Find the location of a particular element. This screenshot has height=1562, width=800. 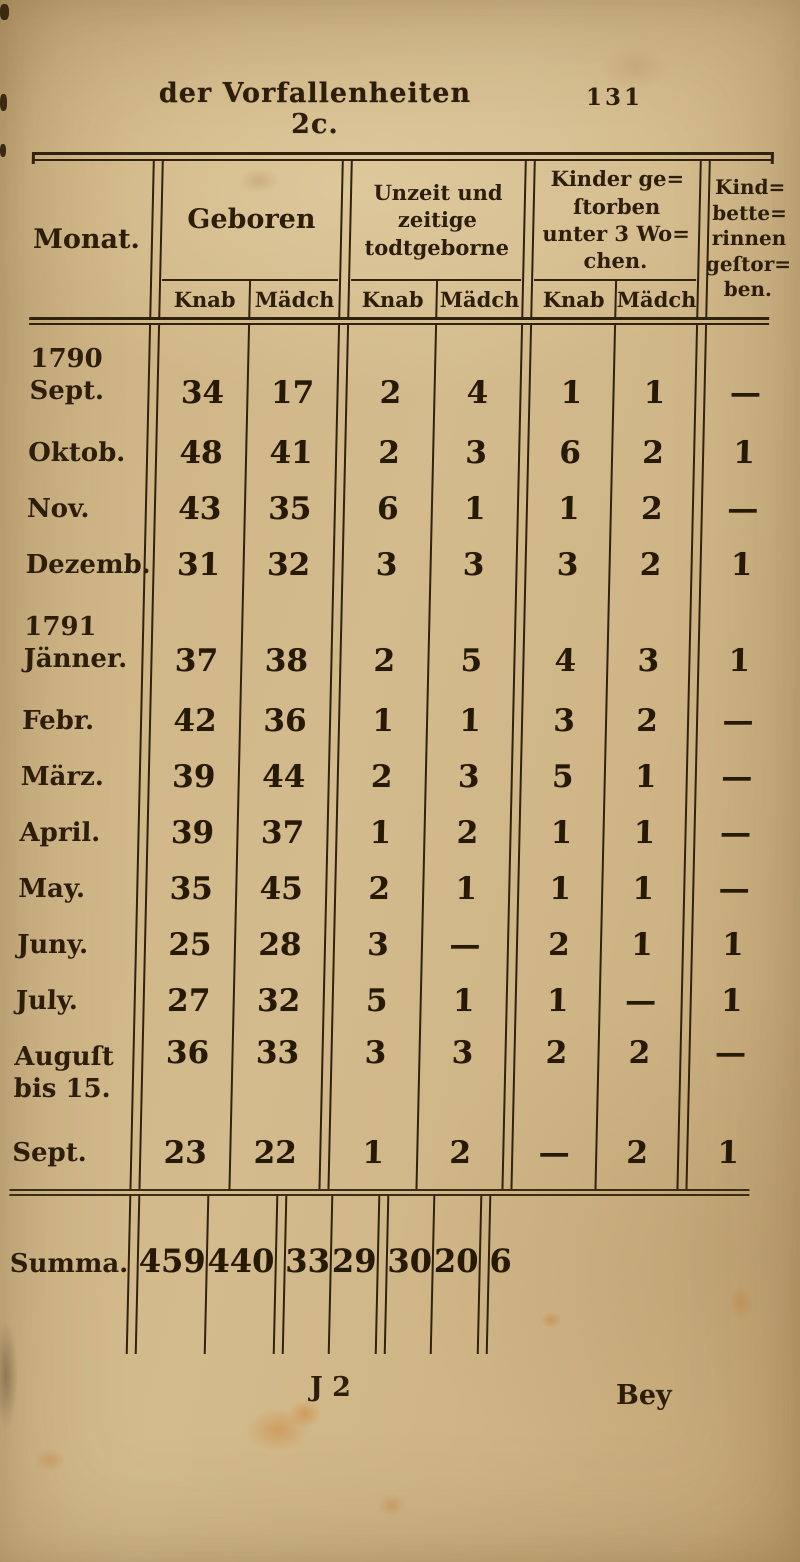

cell-geboren-maedch: 32 is located at coordinates (288, 565).